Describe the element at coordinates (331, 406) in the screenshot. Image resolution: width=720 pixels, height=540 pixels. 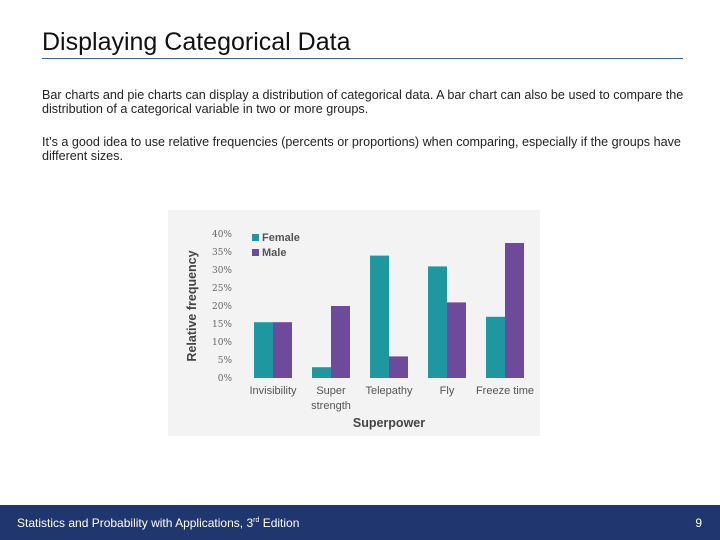
I see `x-tick-label: strength` at that location.